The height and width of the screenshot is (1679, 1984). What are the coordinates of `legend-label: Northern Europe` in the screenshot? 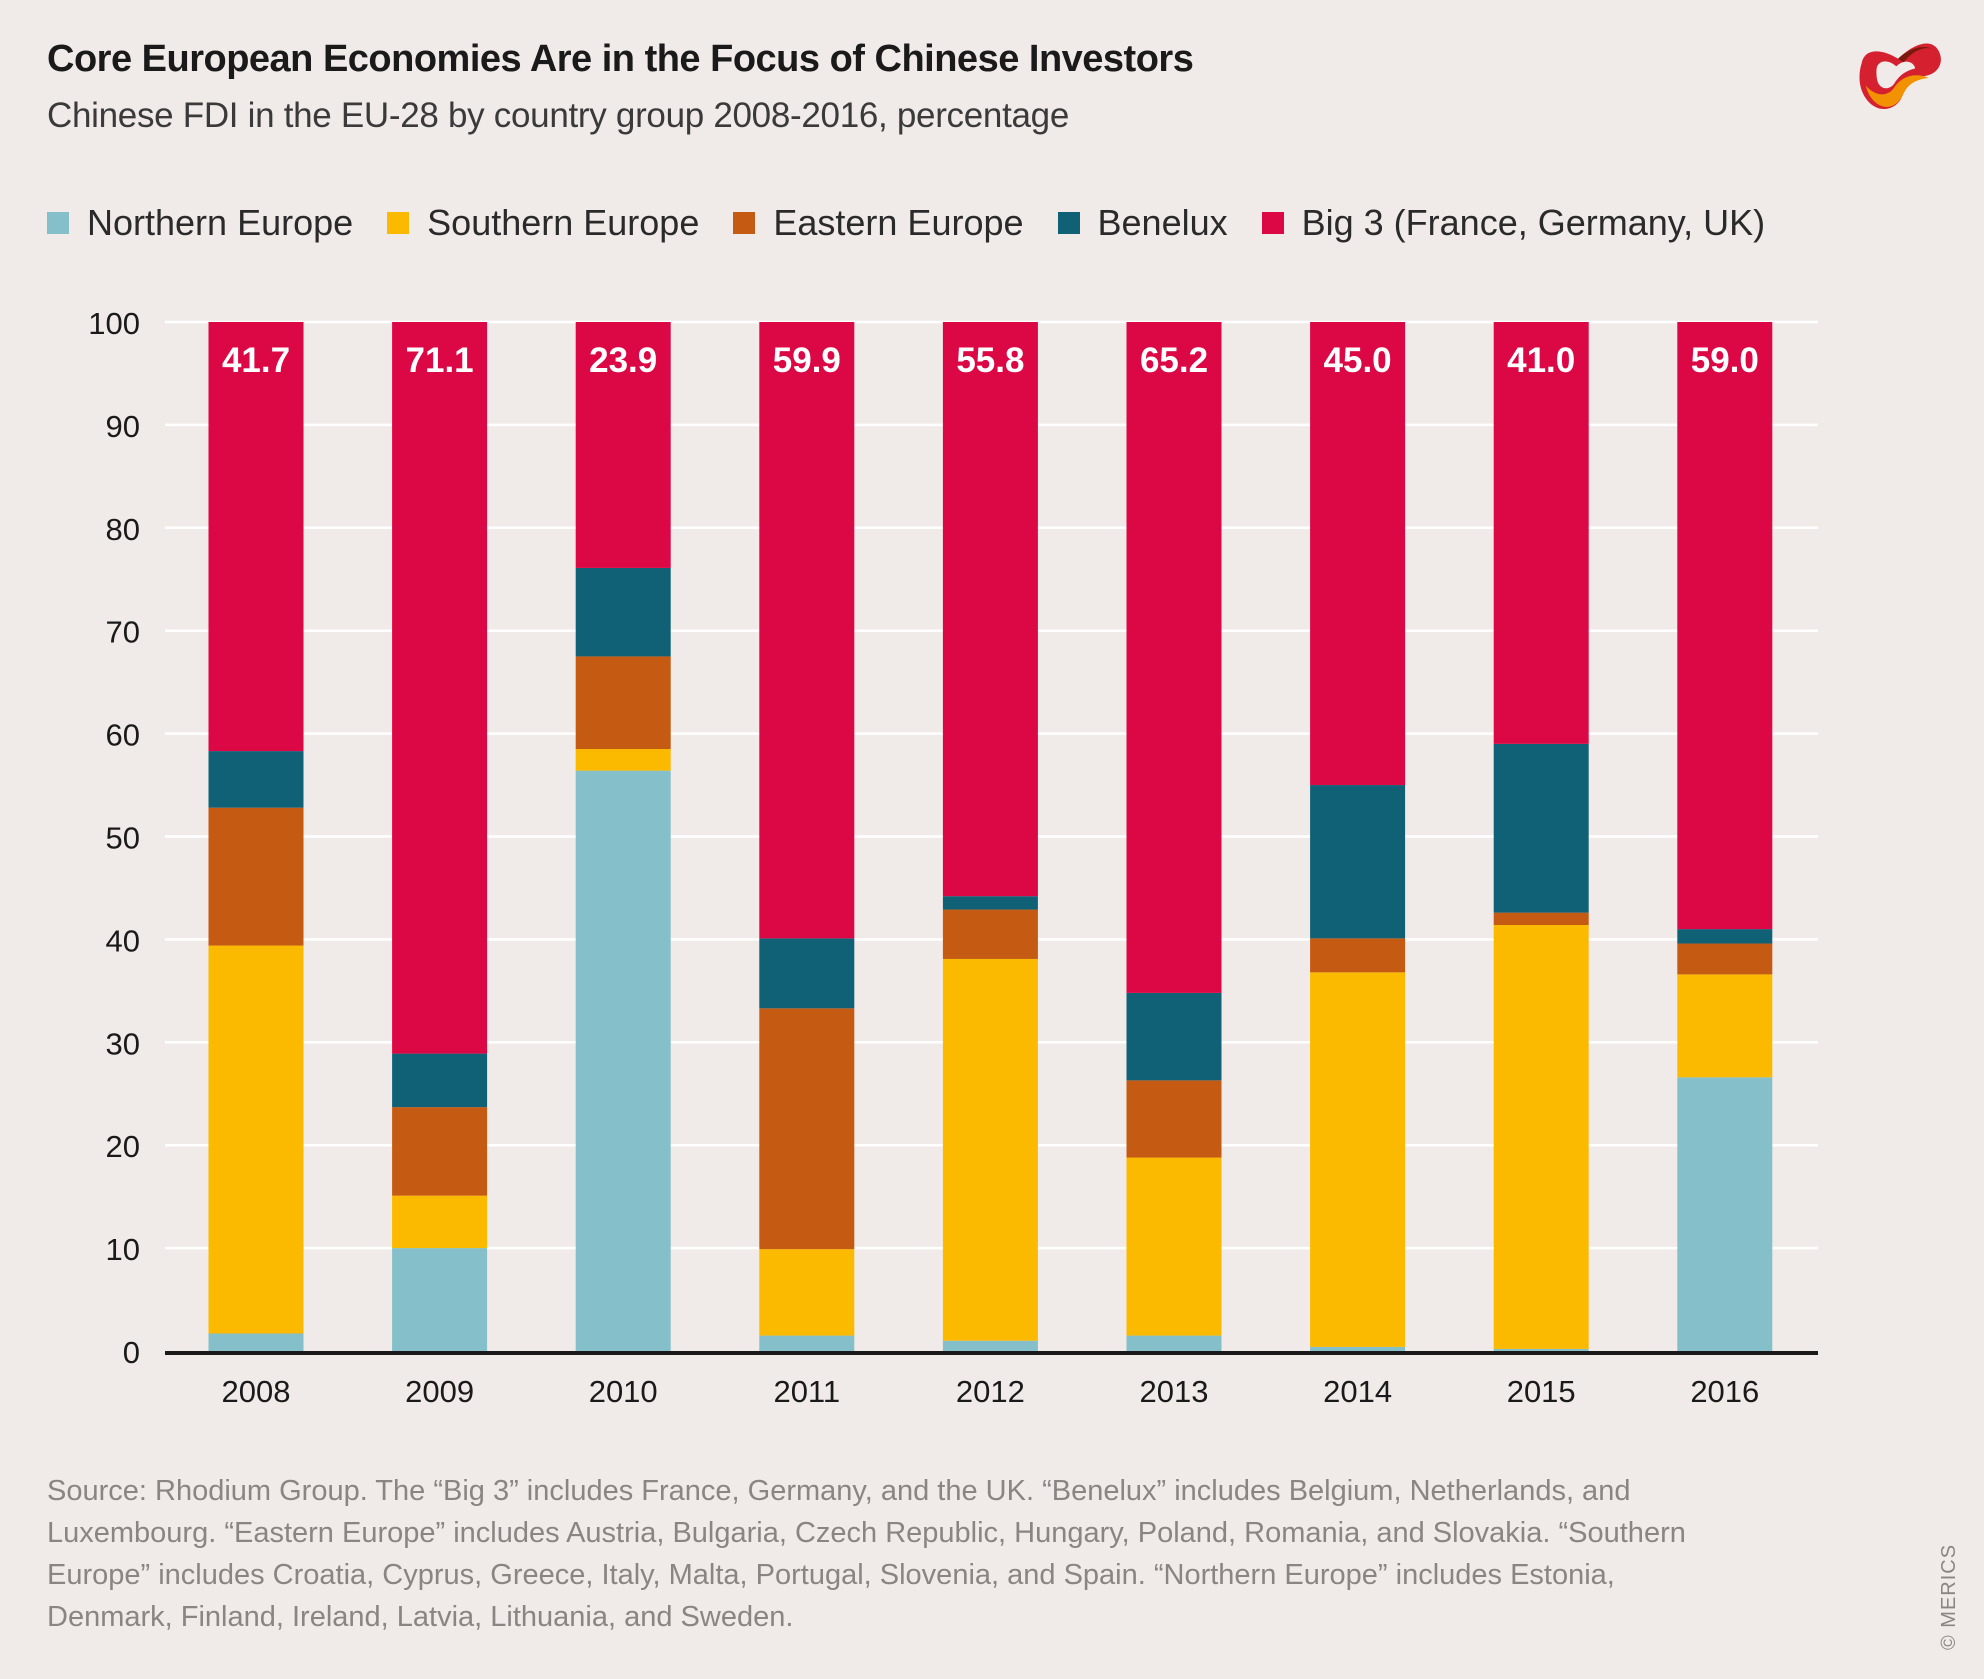 It's located at (220, 222).